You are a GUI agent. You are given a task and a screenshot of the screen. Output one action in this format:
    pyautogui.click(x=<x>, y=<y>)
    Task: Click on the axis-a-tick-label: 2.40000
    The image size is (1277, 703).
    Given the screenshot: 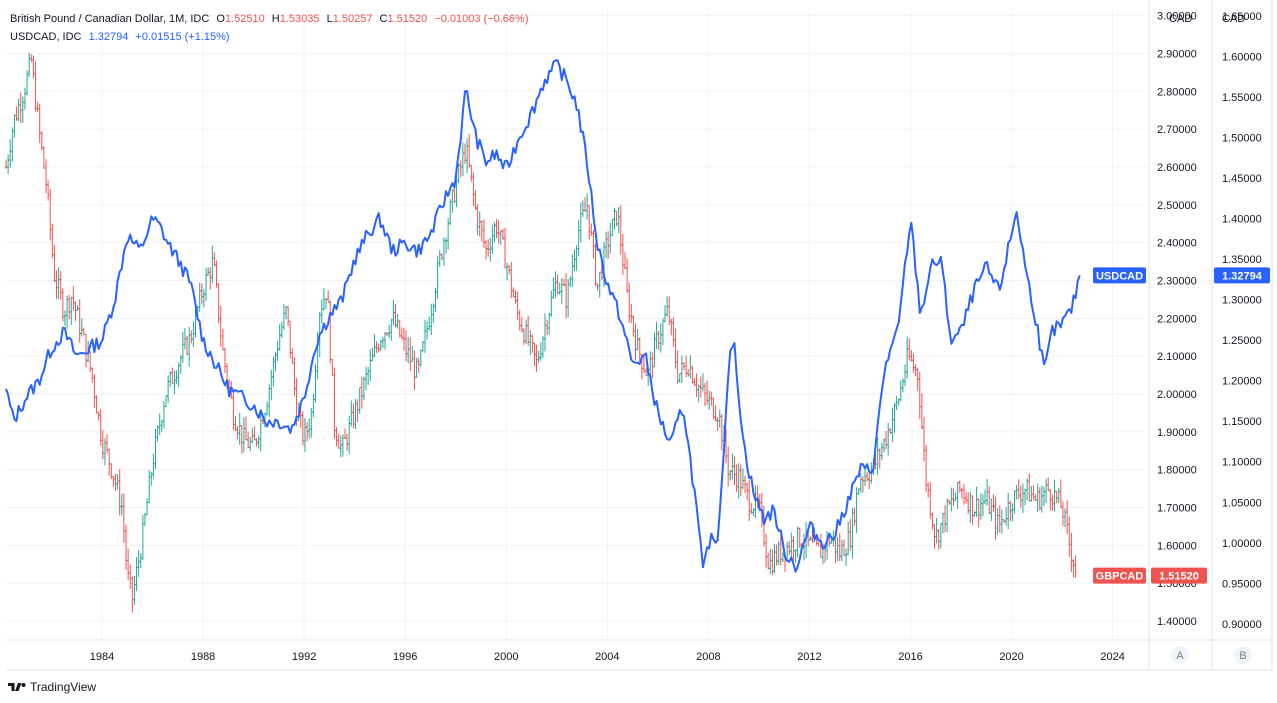 What is the action you would take?
    pyautogui.click(x=1177, y=244)
    